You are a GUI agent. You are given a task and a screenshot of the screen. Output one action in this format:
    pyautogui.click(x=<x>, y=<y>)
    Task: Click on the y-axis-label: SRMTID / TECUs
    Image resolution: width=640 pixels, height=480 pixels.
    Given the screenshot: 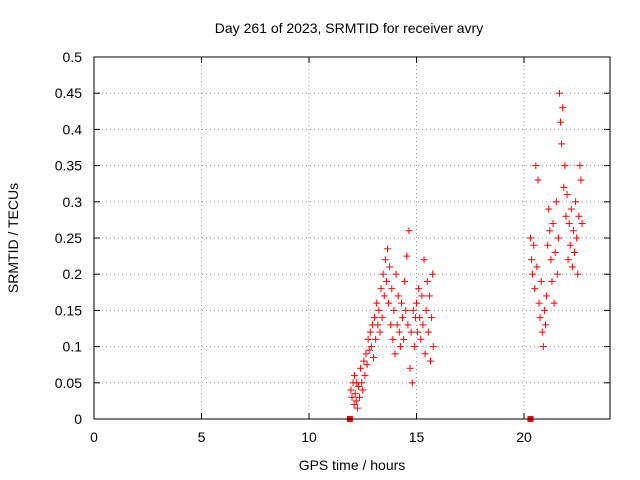 What is the action you would take?
    pyautogui.click(x=13, y=238)
    